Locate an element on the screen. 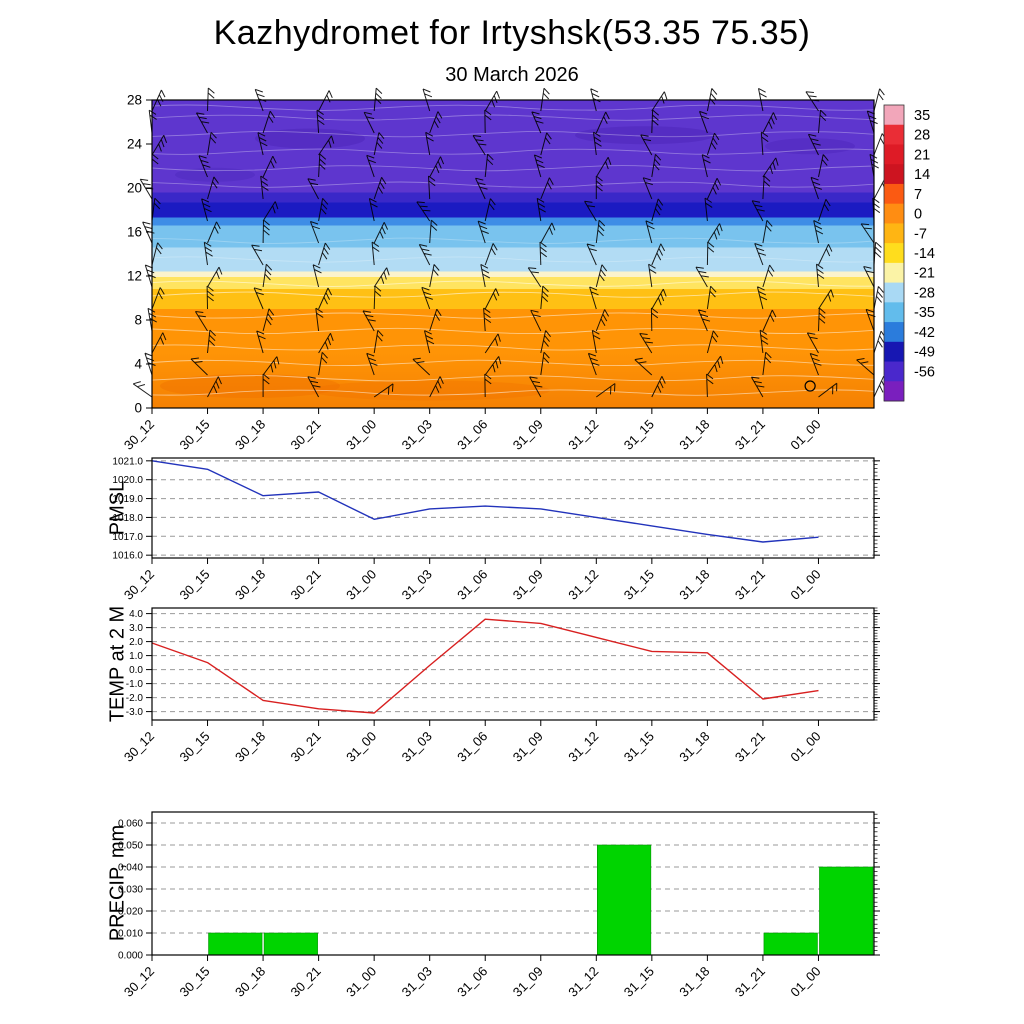  colorbar-label: -28 is located at coordinates (924, 293).